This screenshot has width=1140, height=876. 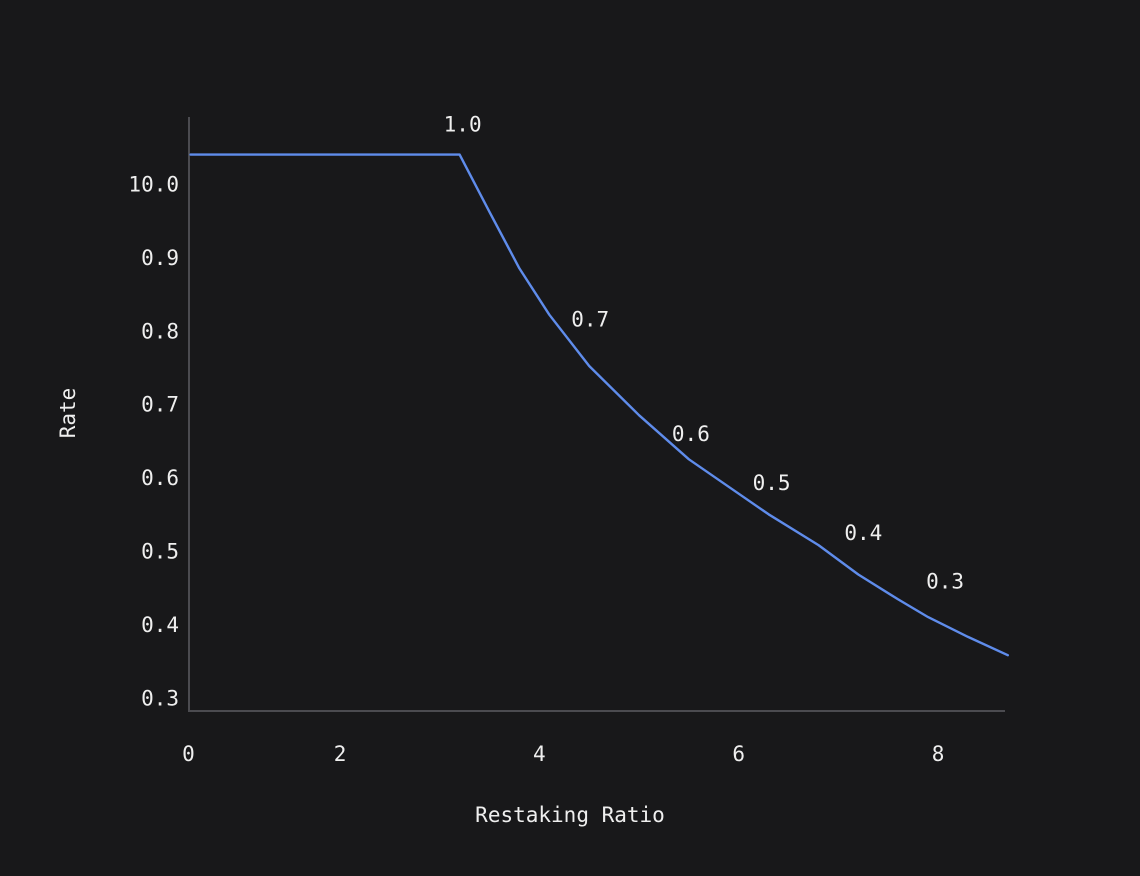 I want to click on y-axis: 10.0 0.9 0.8 0.7 0.6 0.5 0.4 0.3 Rate, so click(x=123, y=414).